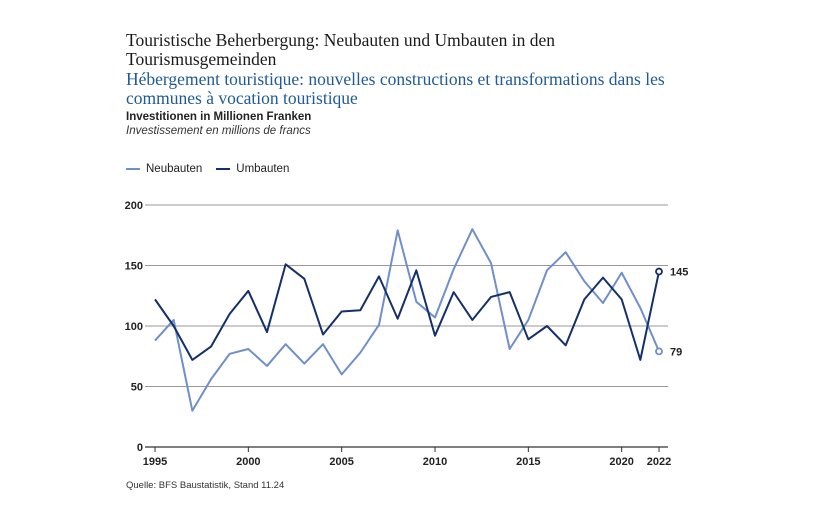 This screenshot has height=513, width=820. I want to click on legend-item-umbauten: Umbauten, so click(252, 169).